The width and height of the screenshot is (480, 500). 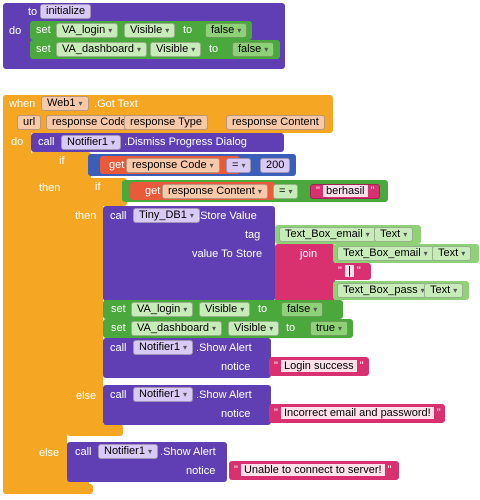 I want to click on join-label: join, so click(x=309, y=254).